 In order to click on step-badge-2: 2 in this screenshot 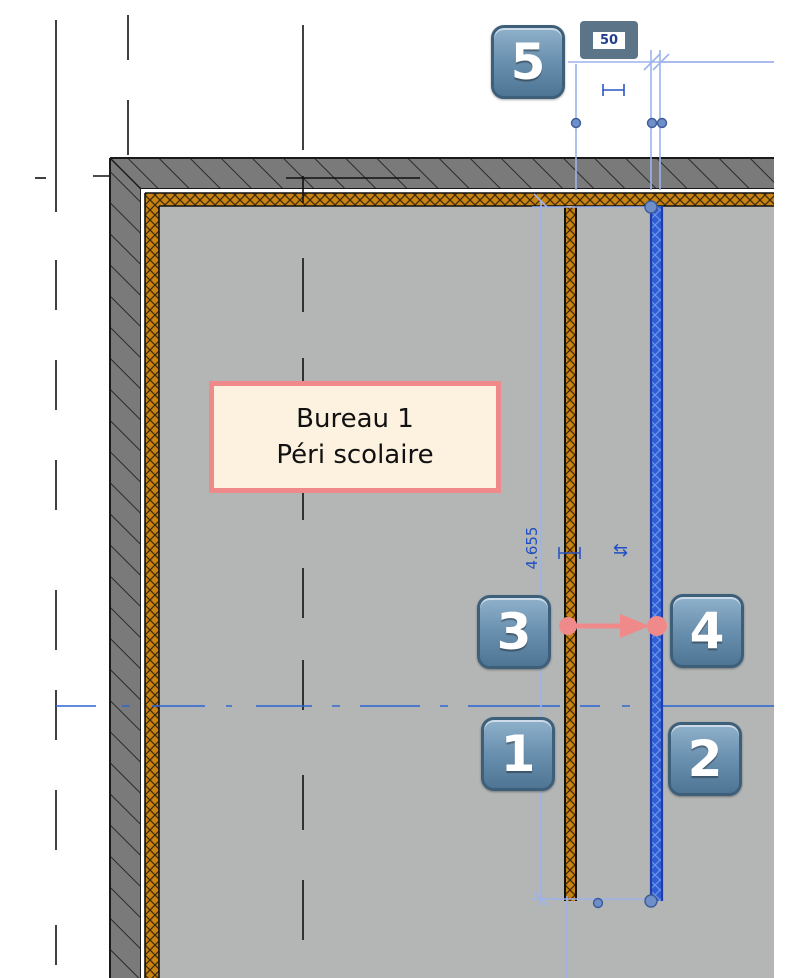, I will do `click(705, 759)`.